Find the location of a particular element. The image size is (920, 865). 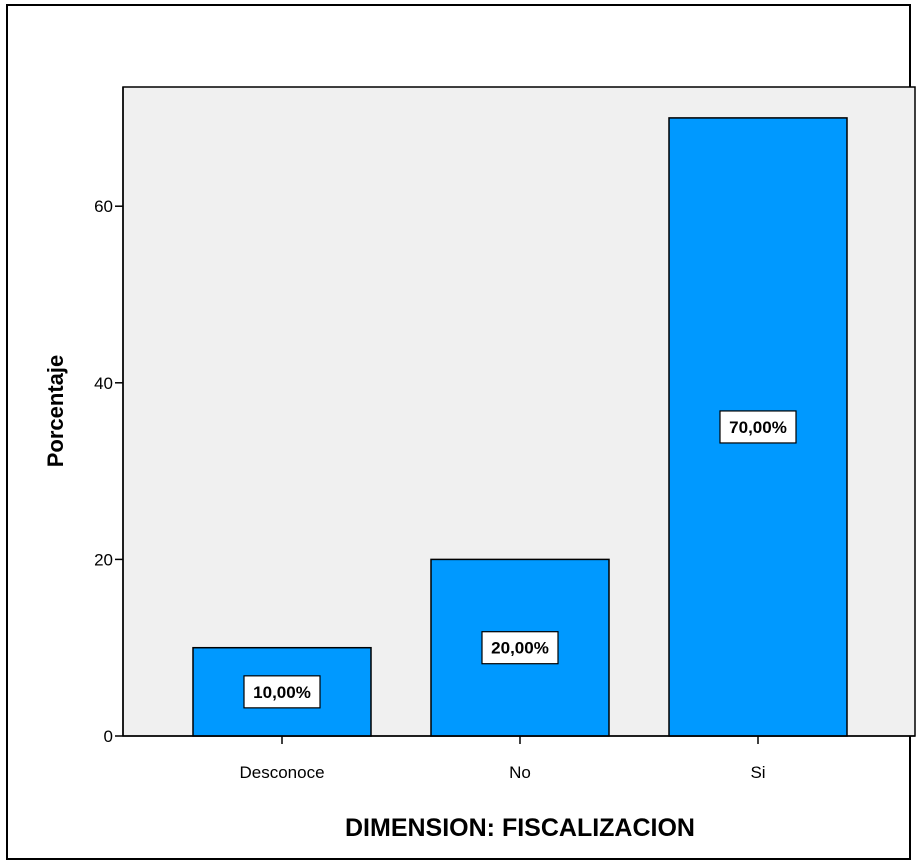

data-label: 70,00% is located at coordinates (758, 427).